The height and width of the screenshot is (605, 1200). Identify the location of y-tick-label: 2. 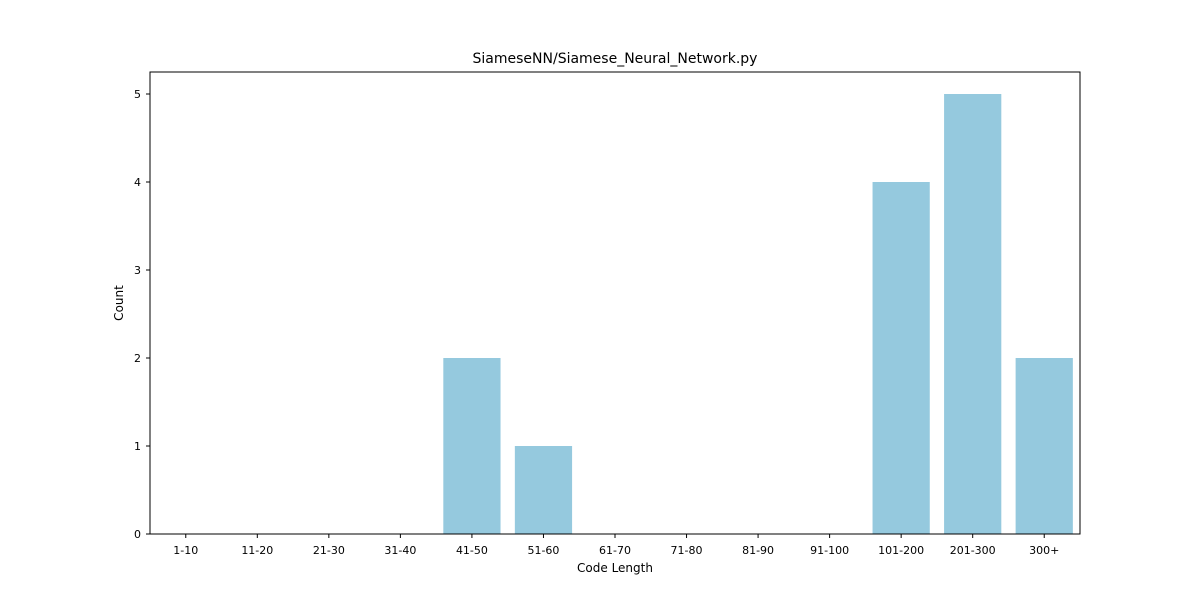
(137, 358).